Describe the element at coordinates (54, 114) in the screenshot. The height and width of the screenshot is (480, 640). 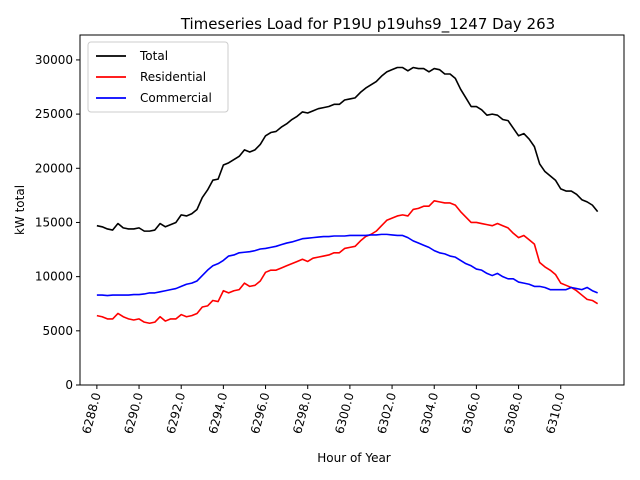
I see `y-tick-label: 25000` at that location.